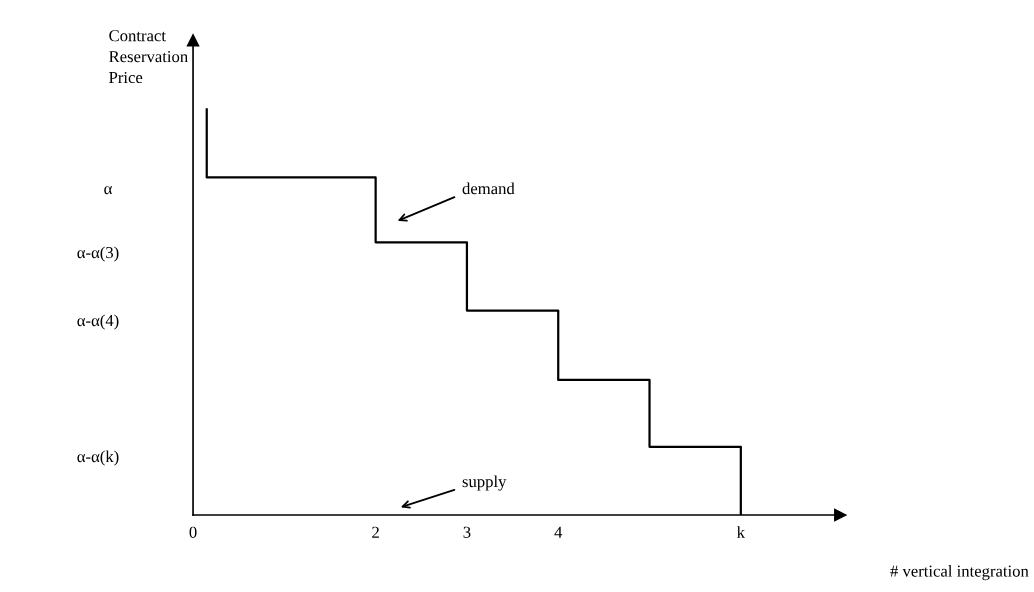 The height and width of the screenshot is (592, 1034). I want to click on x-tick-label: 2, so click(375, 532).